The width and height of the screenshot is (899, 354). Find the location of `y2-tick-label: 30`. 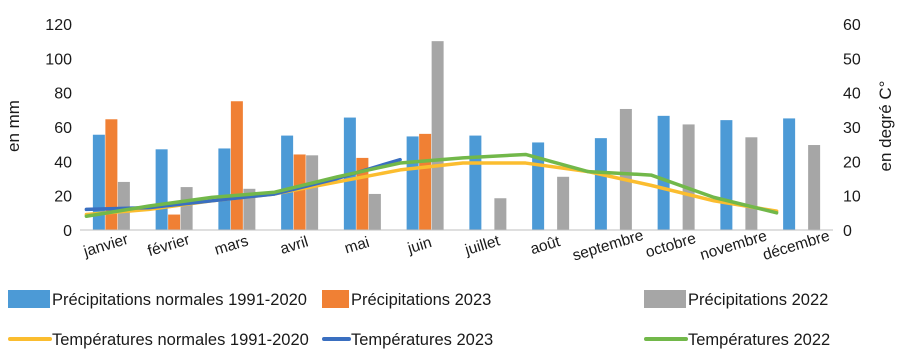

y2-tick-label: 30 is located at coordinates (852, 128).